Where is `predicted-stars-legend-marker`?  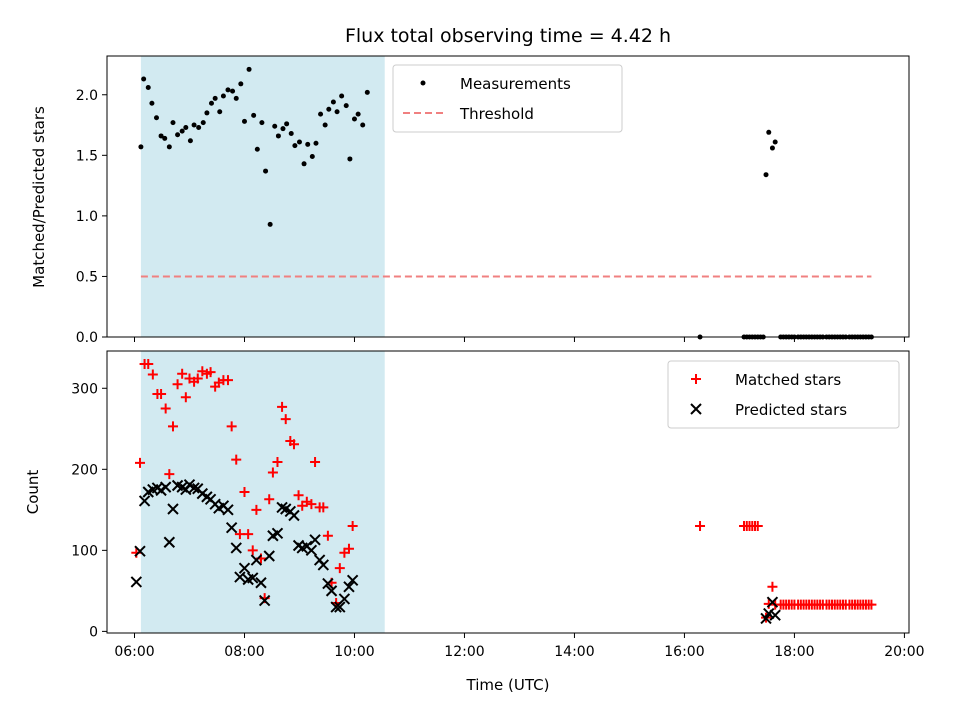 predicted-stars-legend-marker is located at coordinates (696, 409).